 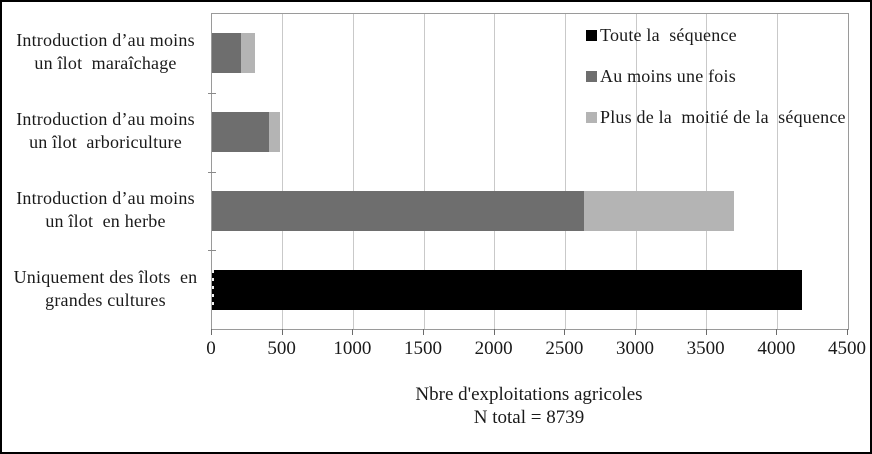 I want to click on category-label-line: un îlot en herbe, so click(x=105, y=220).